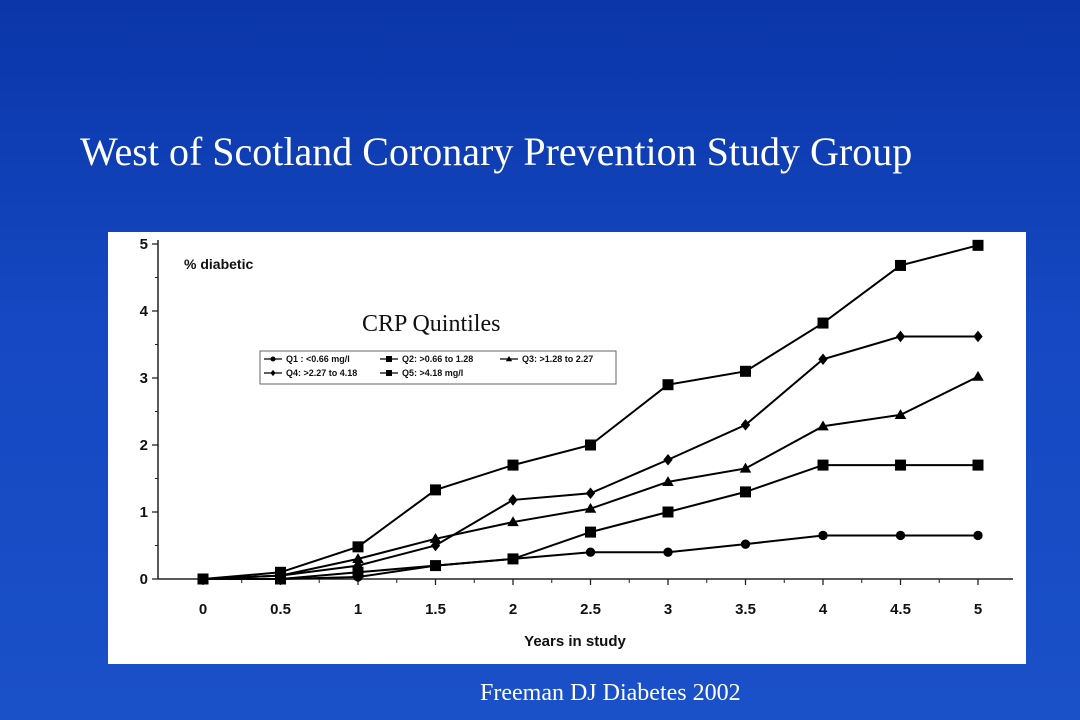  I want to click on legend-label: Q5: >4.18 mg/l, so click(432, 373).